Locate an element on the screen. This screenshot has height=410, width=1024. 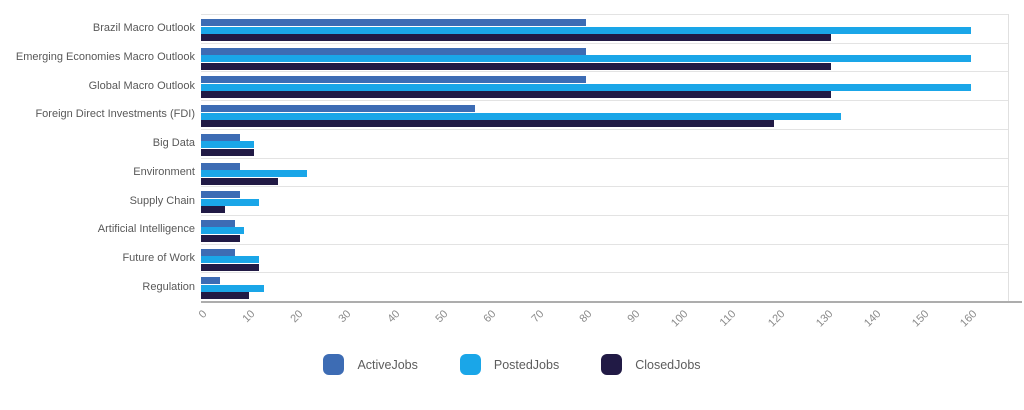
category-label: Brazil Macro Outlook is located at coordinates (143, 28).